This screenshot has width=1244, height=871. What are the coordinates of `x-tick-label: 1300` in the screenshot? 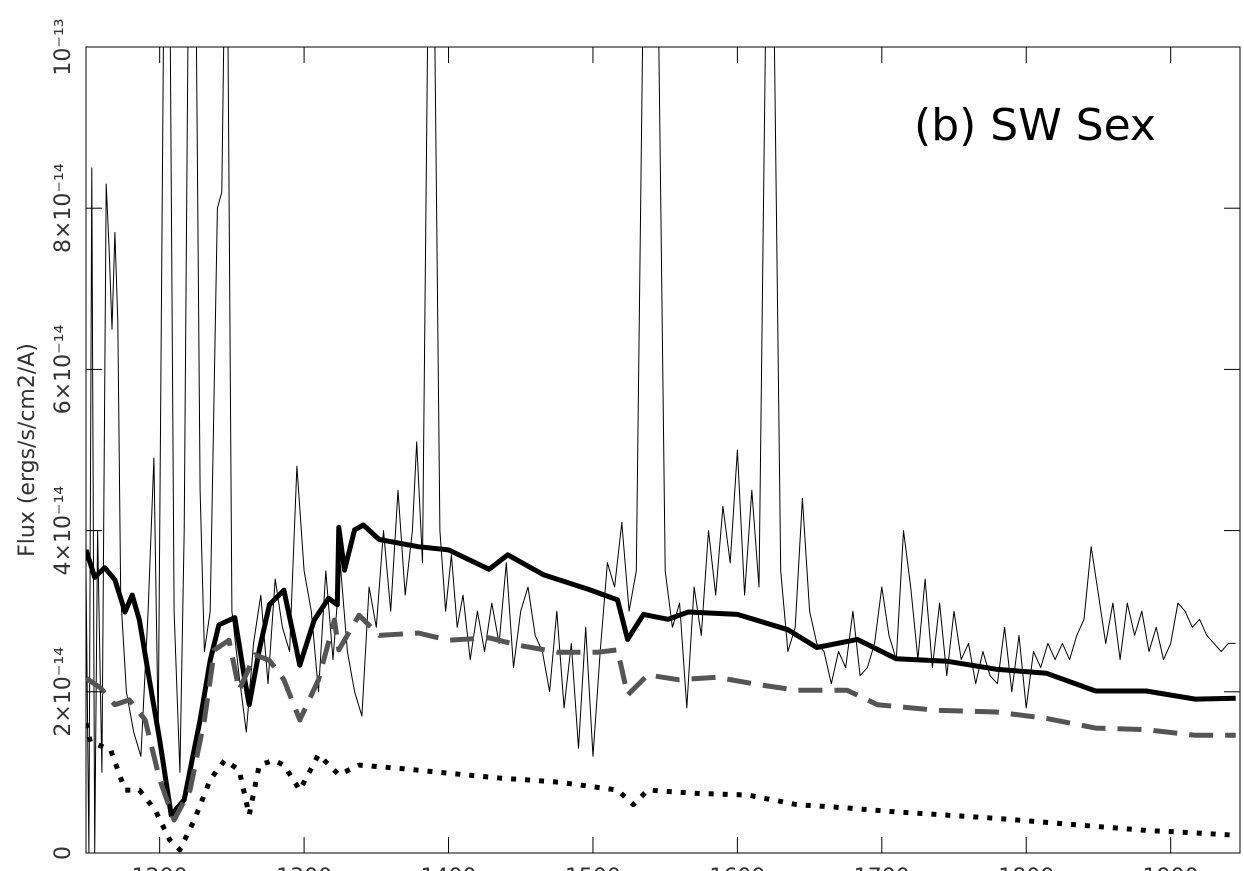 It's located at (304, 868).